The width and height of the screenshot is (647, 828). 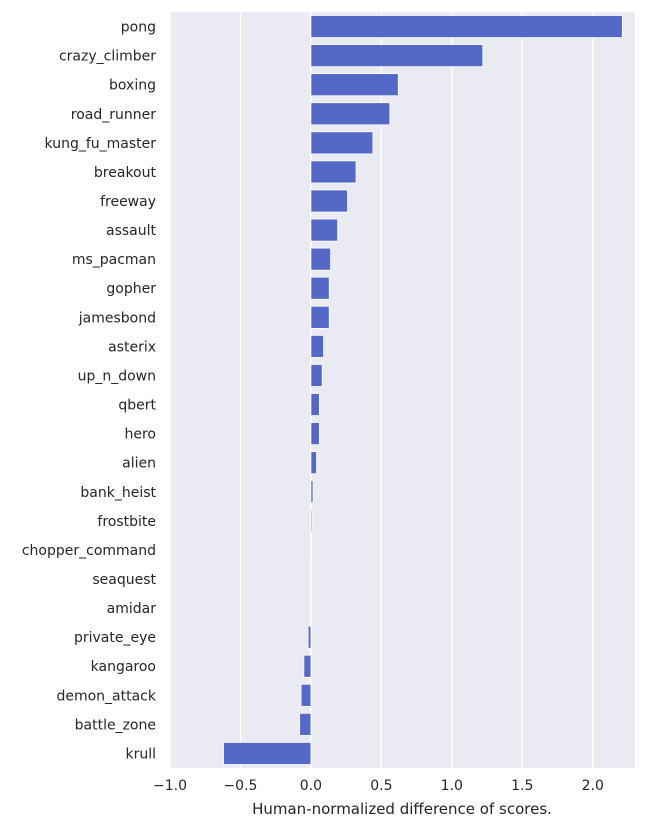 I want to click on category-label-up_n_down: up_n_down, so click(x=117, y=376).